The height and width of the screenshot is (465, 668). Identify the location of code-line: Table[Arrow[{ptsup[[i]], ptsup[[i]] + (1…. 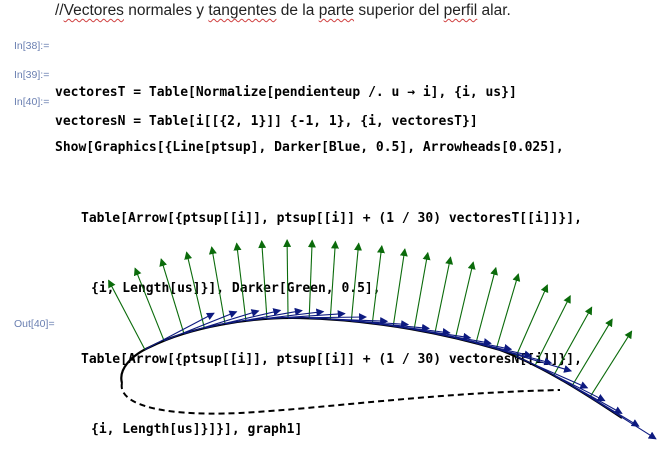
(331, 218).